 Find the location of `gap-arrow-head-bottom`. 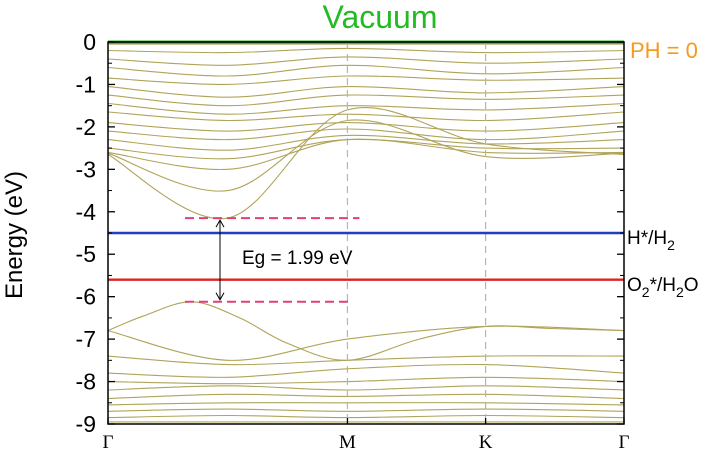

gap-arrow-head-bottom is located at coordinates (220, 296).